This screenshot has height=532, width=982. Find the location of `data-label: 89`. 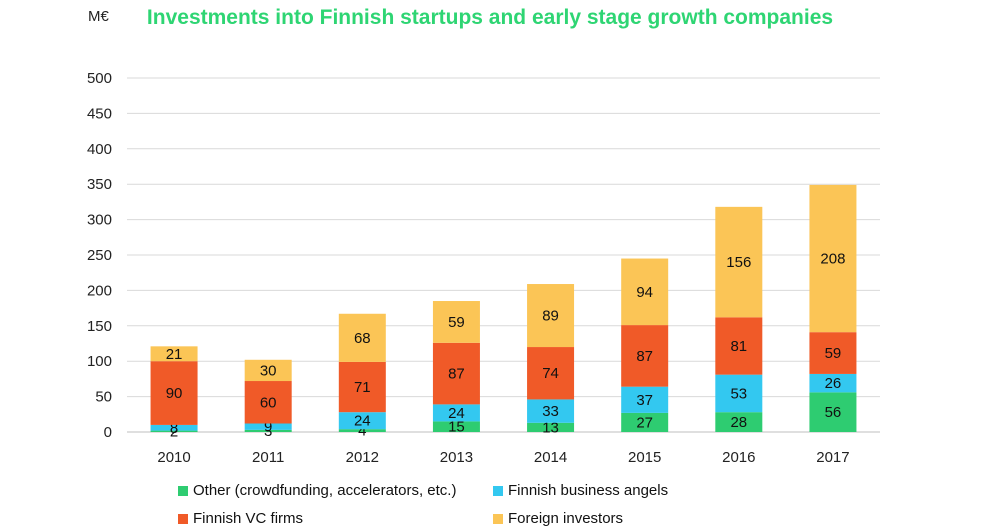

data-label: 89 is located at coordinates (550, 316).